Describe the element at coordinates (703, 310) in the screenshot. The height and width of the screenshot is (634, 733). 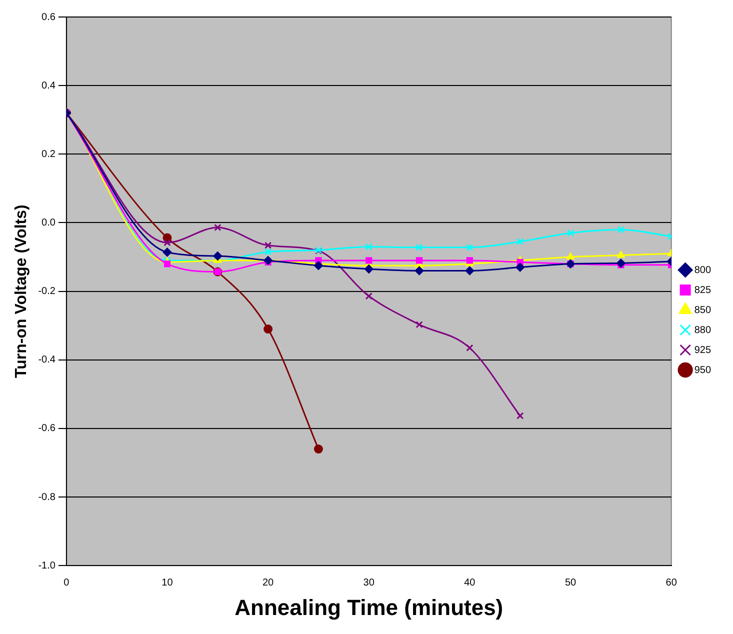
I see `legend-label: 850` at that location.